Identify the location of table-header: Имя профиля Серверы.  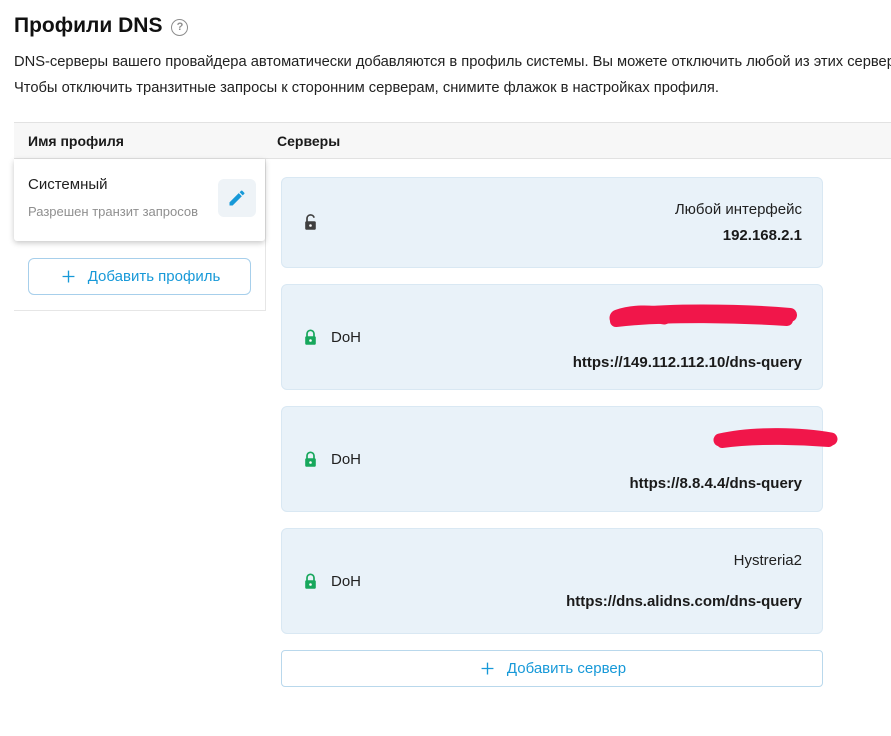
(452, 140).